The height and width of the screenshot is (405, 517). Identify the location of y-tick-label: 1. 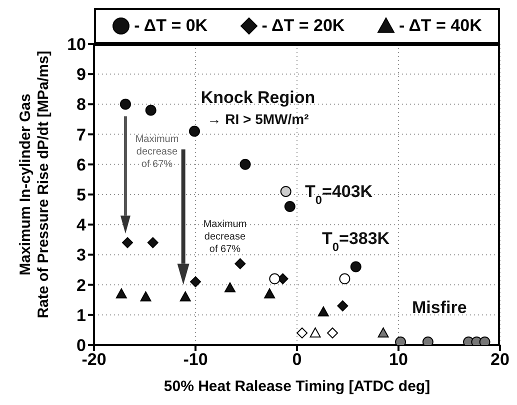
(81, 315).